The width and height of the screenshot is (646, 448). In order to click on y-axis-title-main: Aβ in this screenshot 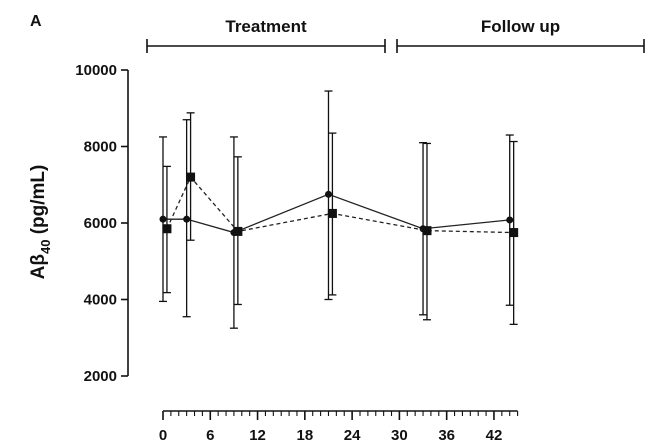, I will do `click(38, 266)`.